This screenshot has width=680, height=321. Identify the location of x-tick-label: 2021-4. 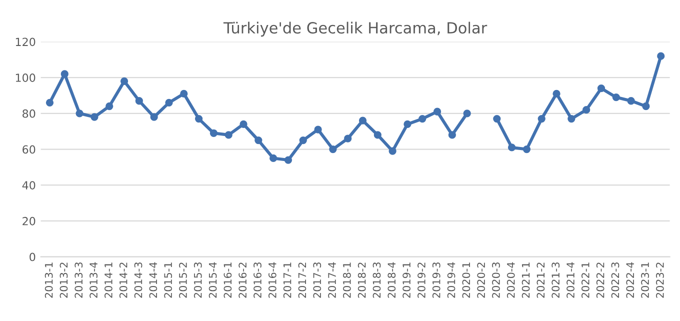
(570, 280).